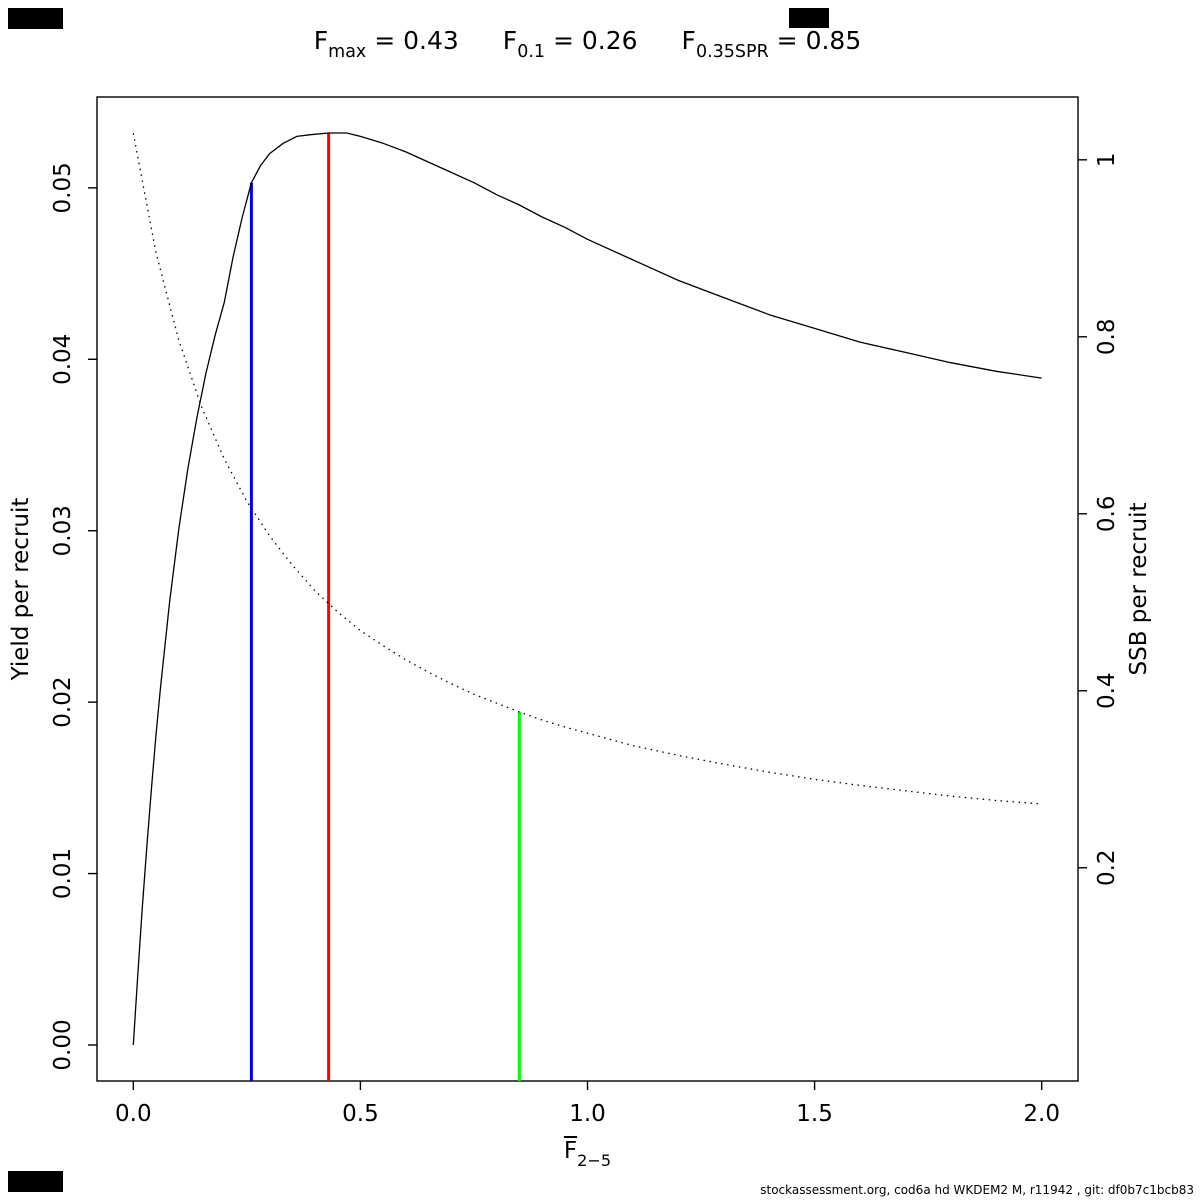 This screenshot has width=1200, height=1200. What do you see at coordinates (1107, 337) in the screenshot?
I see `y-right-tick-label: 0.8` at bounding box center [1107, 337].